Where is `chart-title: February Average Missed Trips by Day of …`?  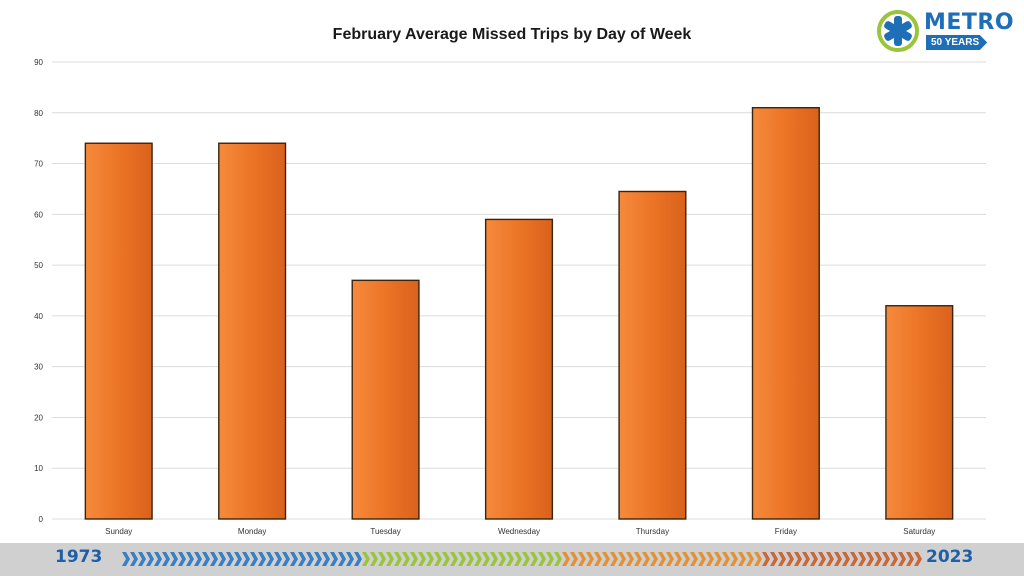
chart-title: February Average Missed Trips by Day of … is located at coordinates (512, 34).